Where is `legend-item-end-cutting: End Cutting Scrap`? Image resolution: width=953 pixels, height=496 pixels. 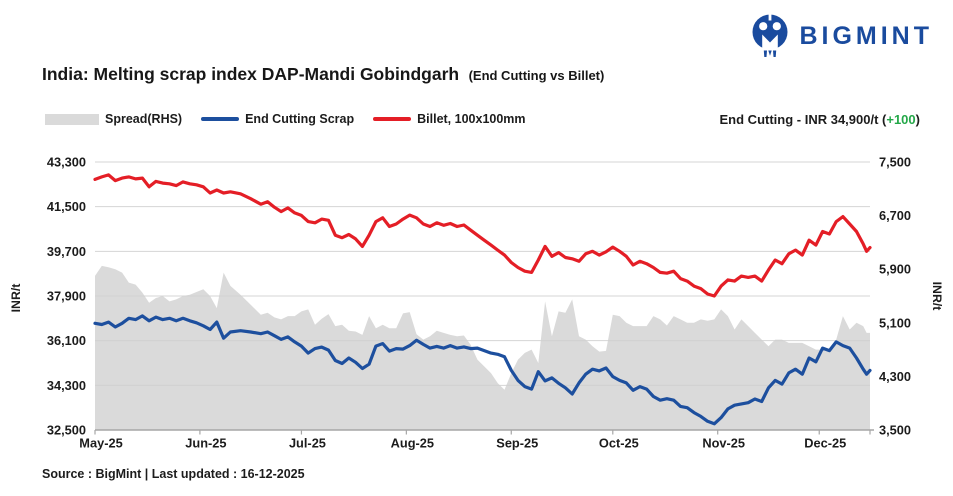
legend-item-end-cutting: End Cutting Scrap is located at coordinates (277, 119).